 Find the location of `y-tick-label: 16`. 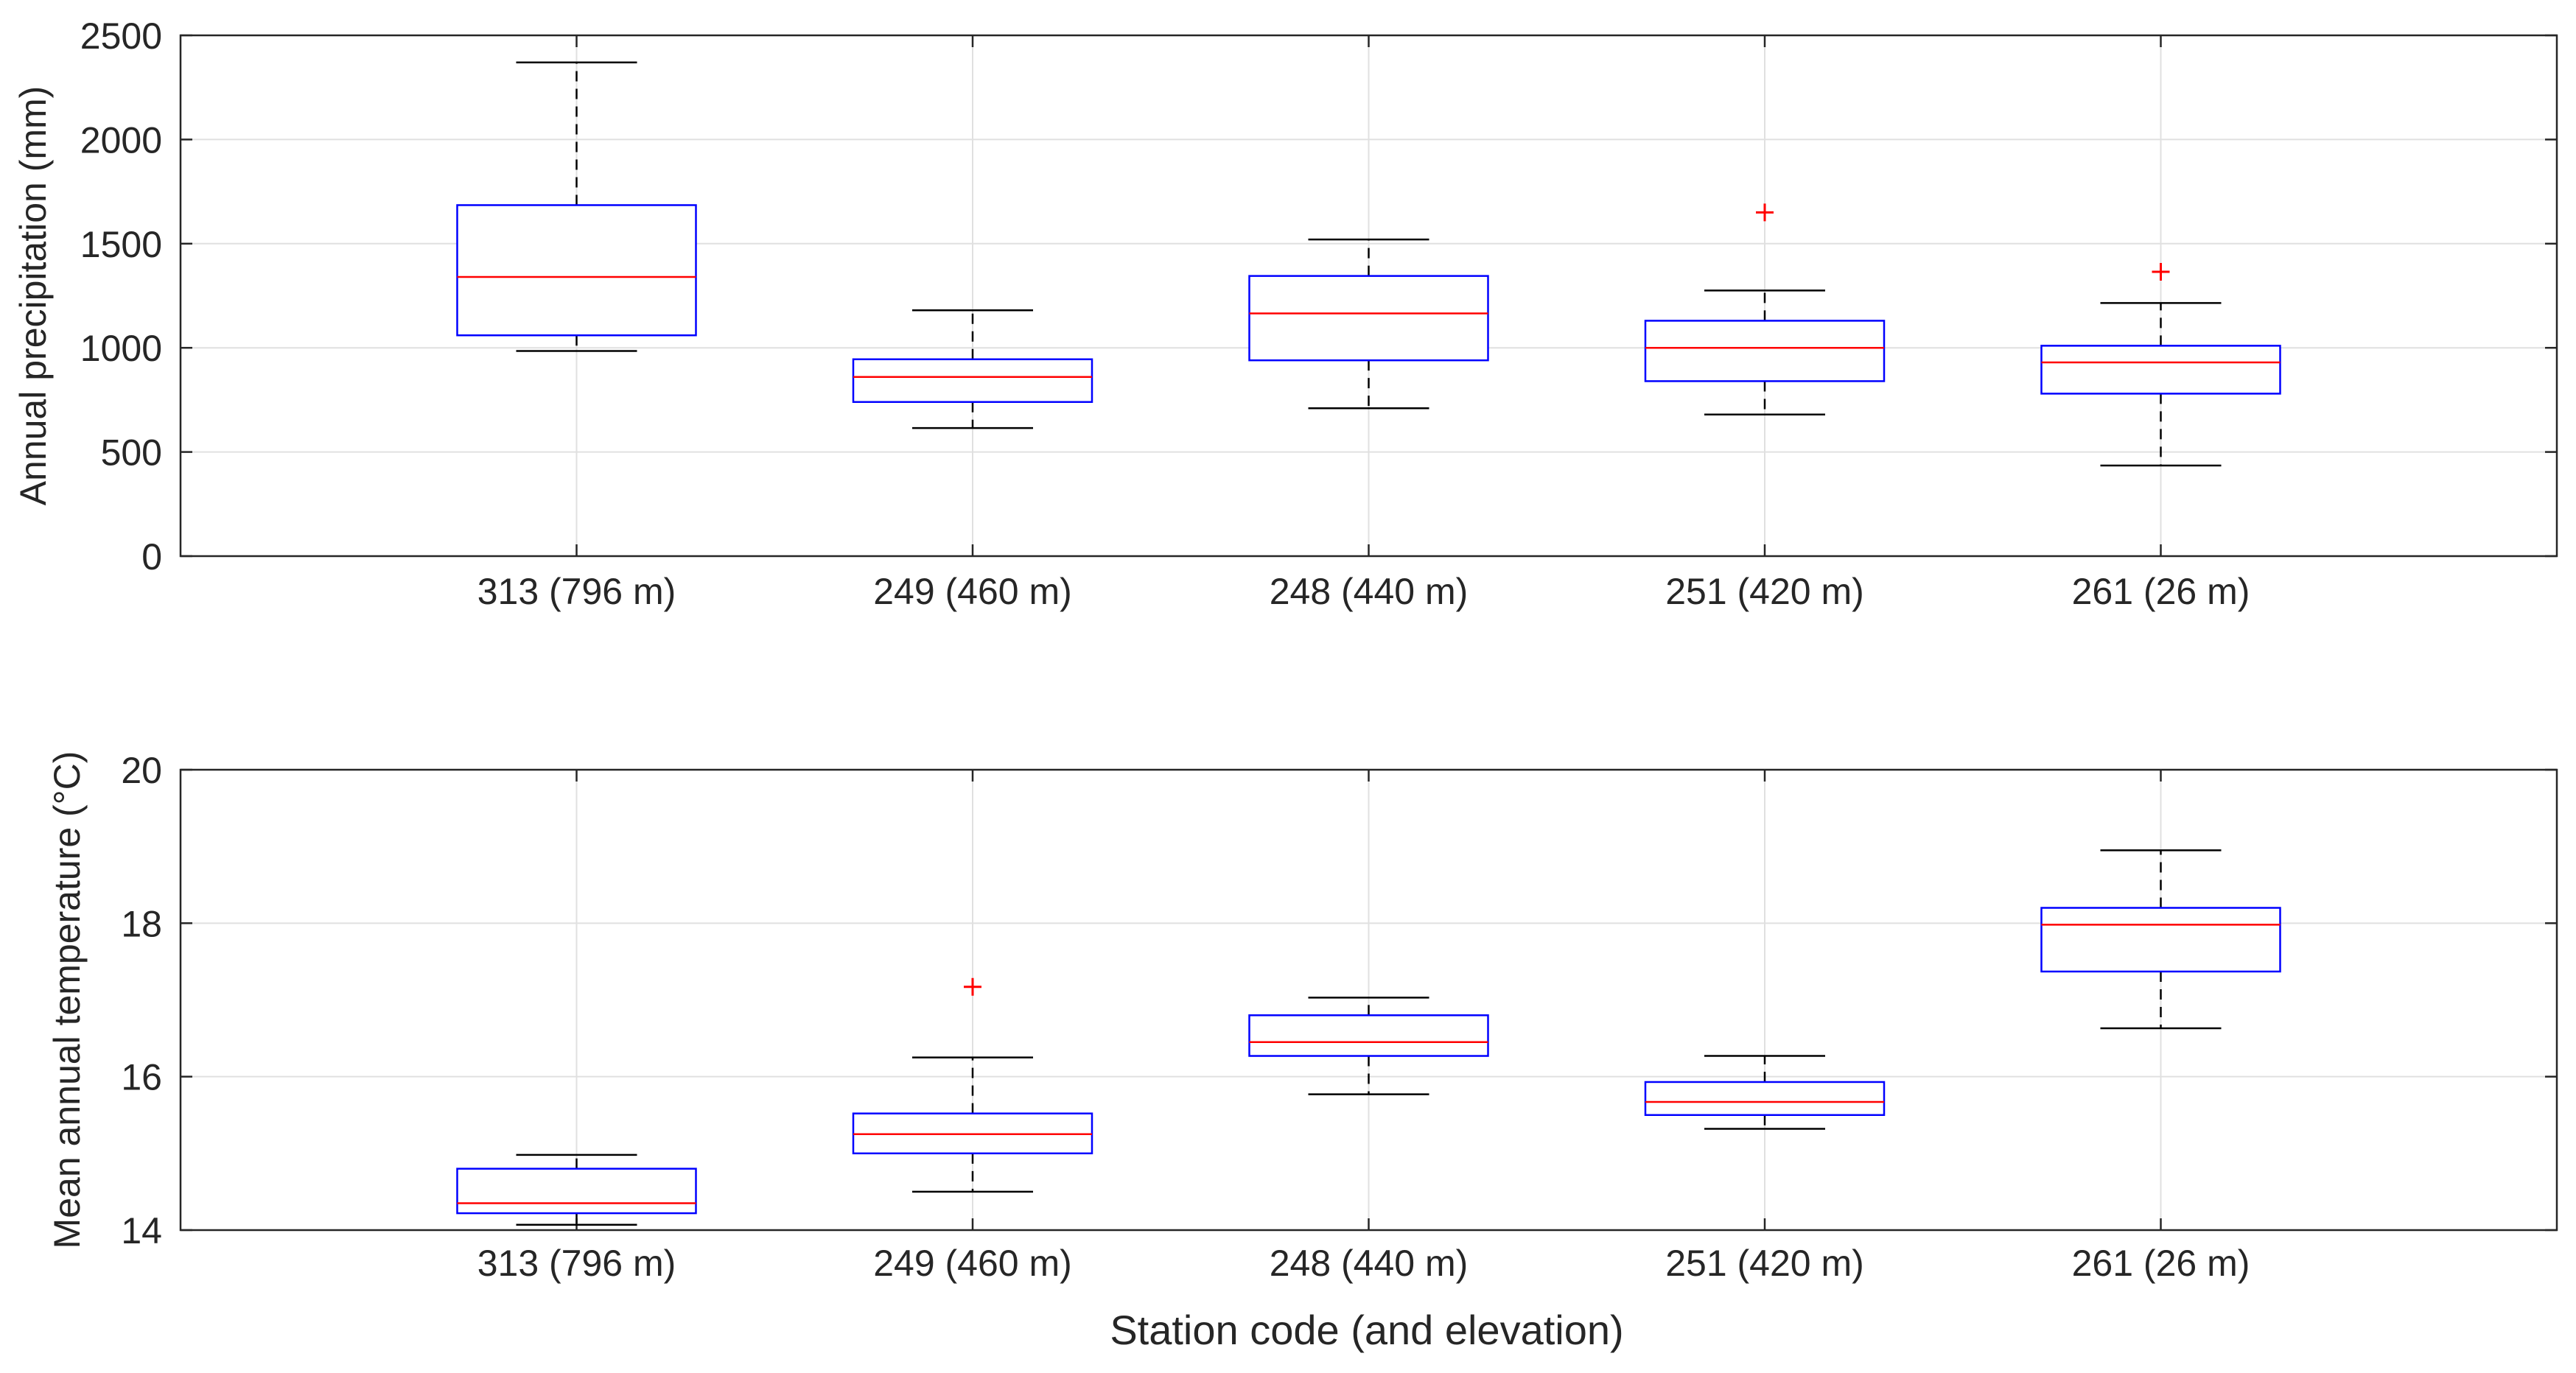

y-tick-label: 16 is located at coordinates (141, 1077).